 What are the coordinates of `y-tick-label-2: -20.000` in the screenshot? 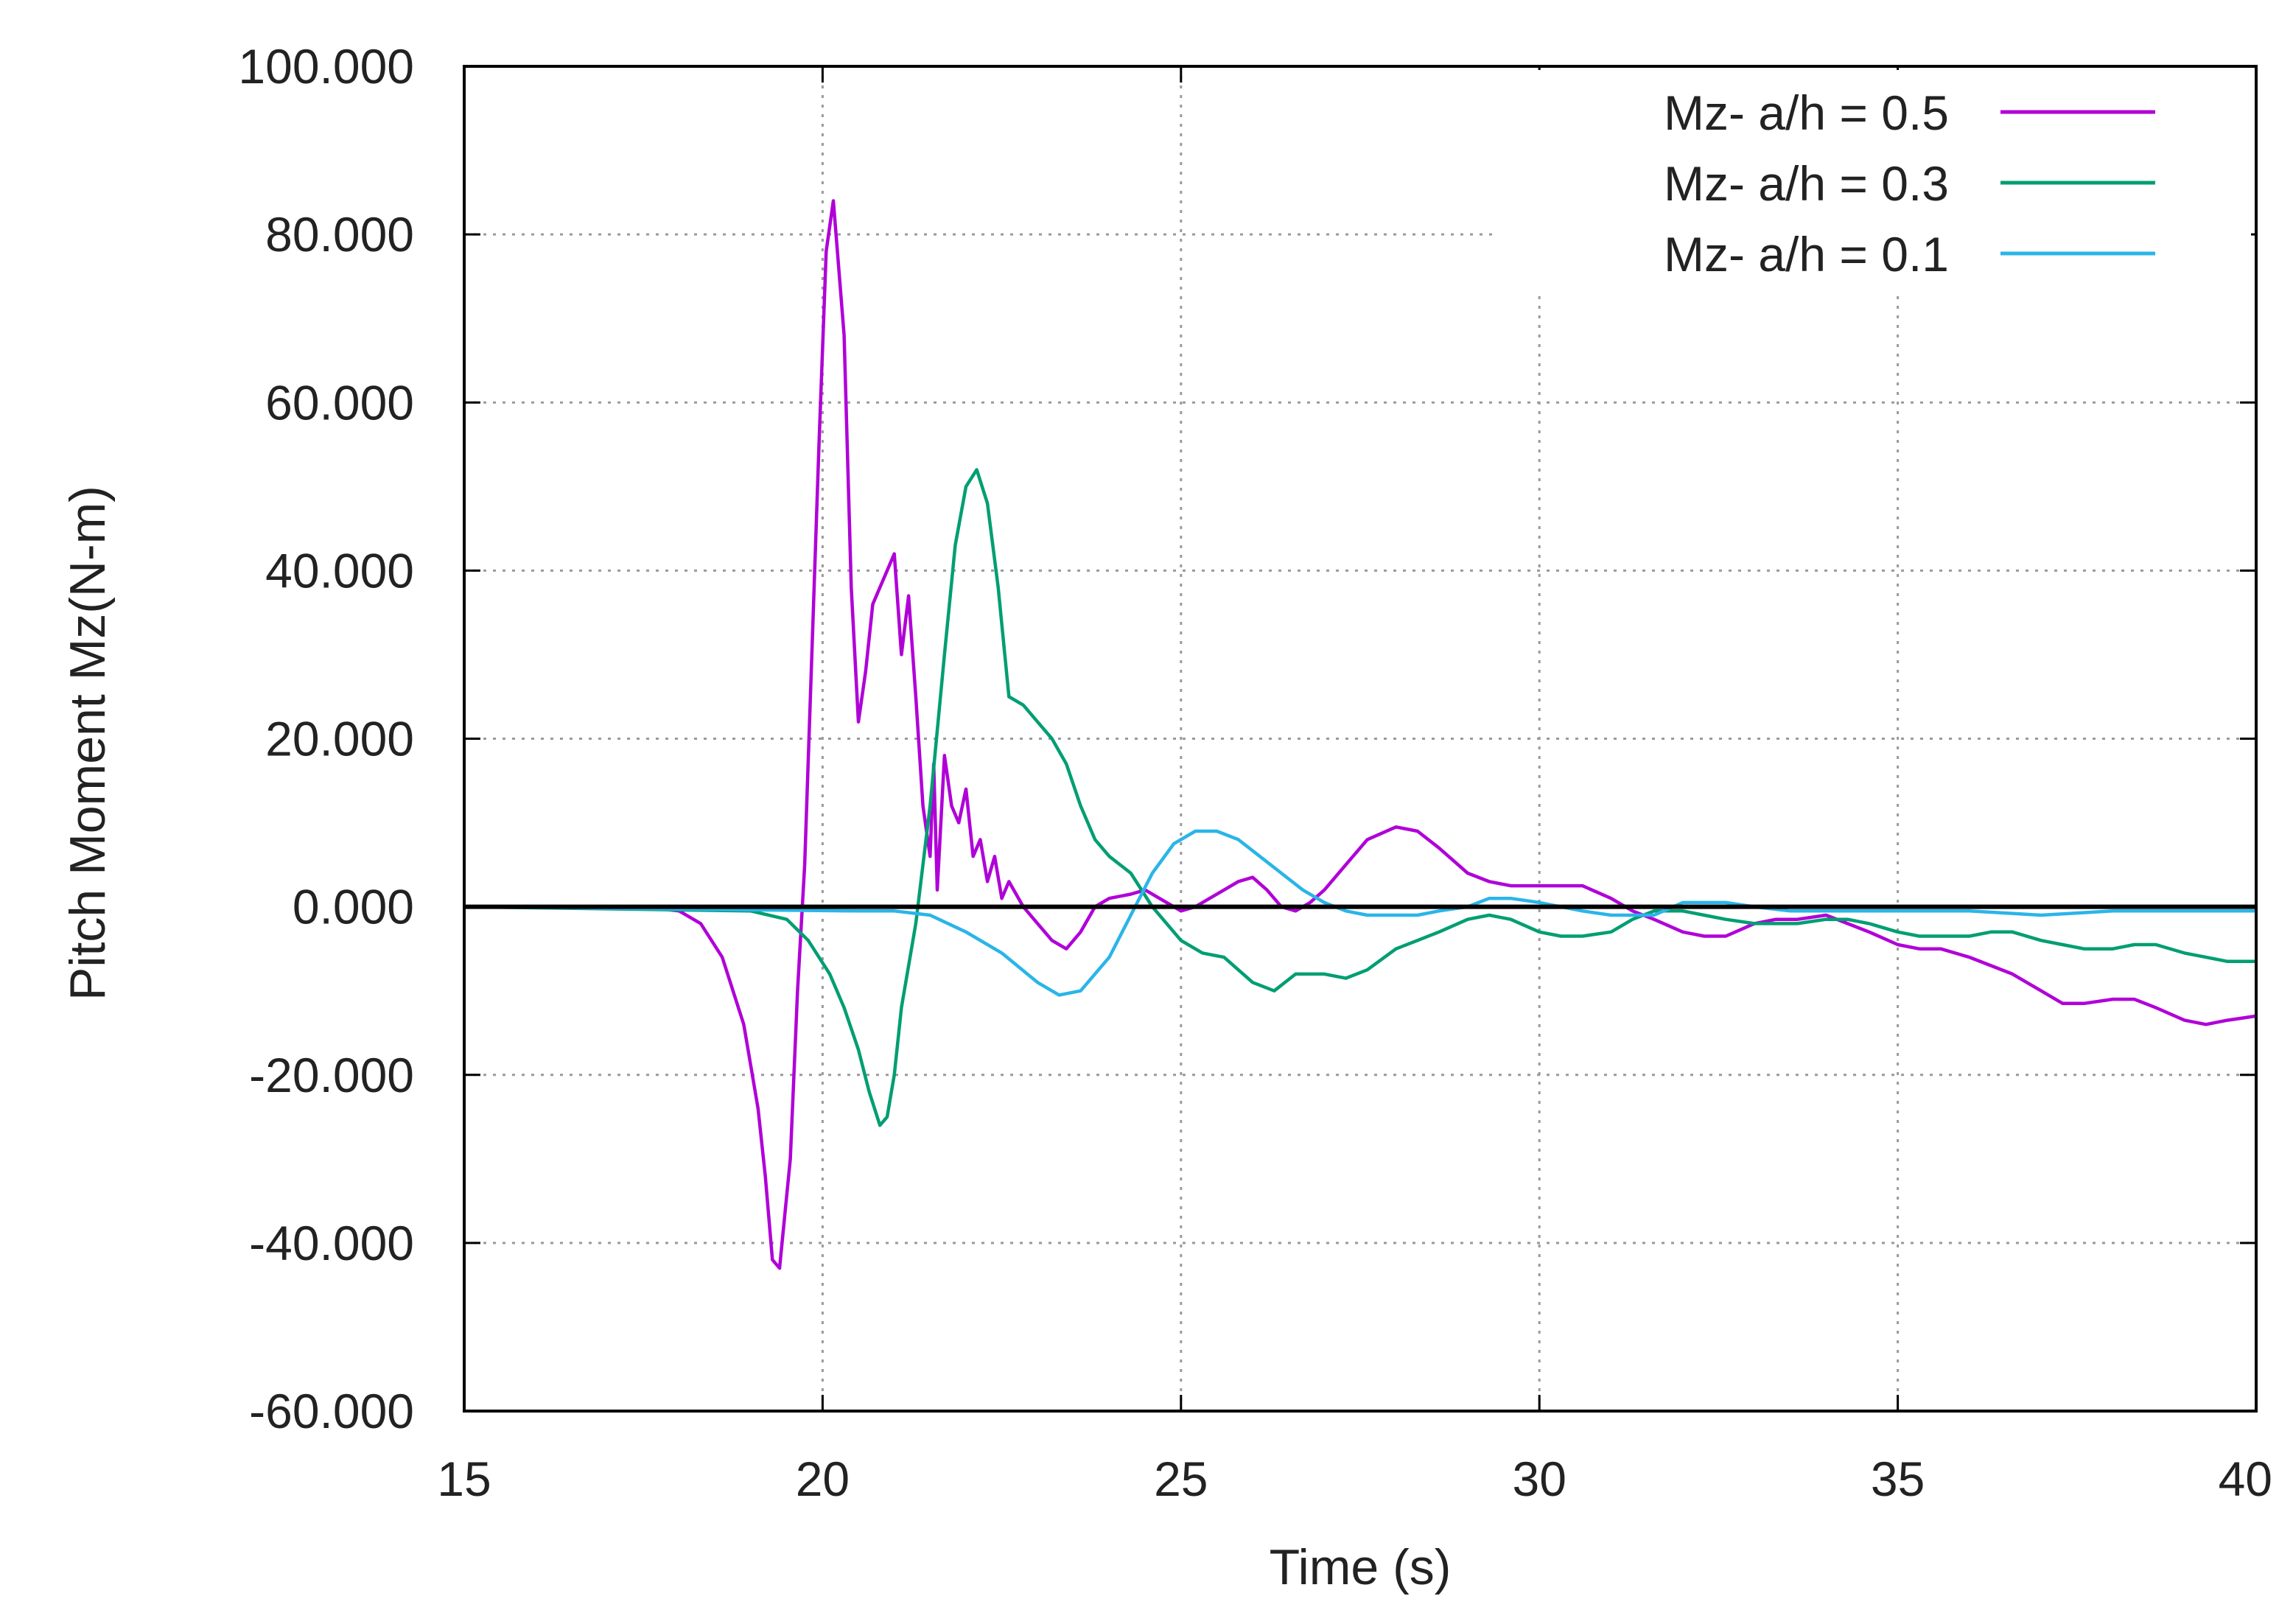 It's located at (332, 1075).